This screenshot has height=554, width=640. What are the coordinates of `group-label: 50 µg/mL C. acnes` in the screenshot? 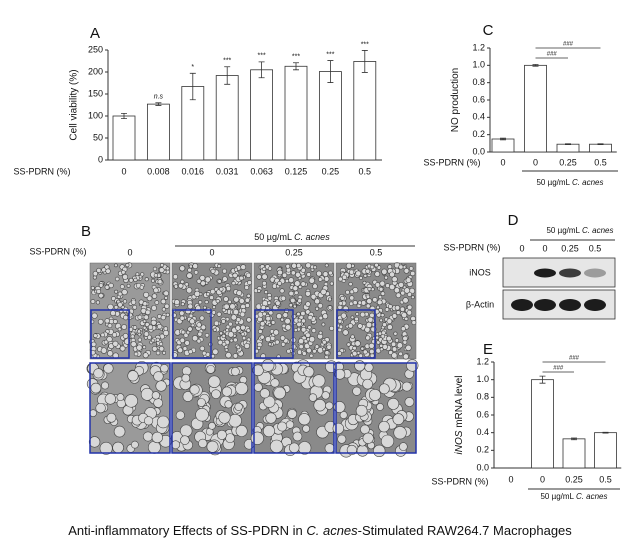 It's located at (579, 230).